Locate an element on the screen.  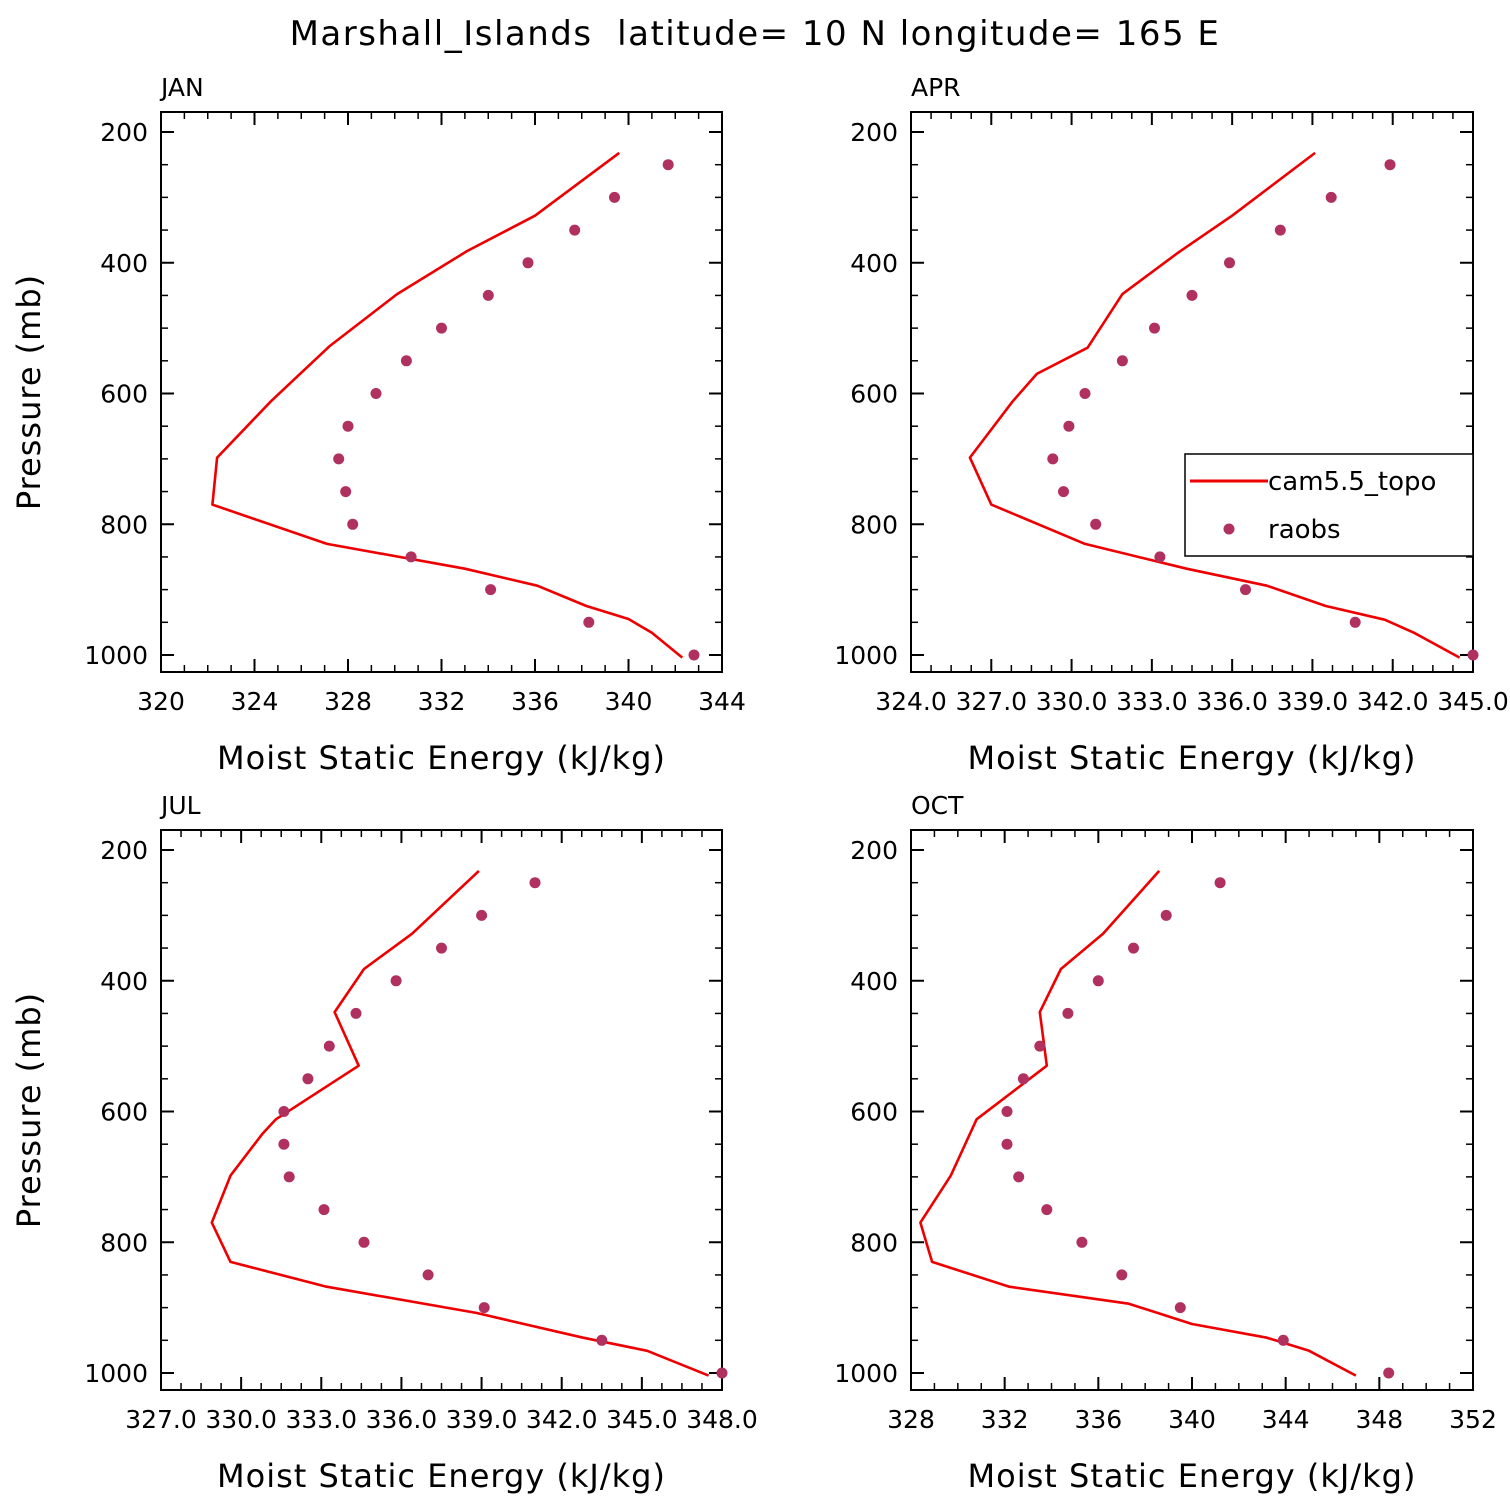
x-tick-label: 348.0 is located at coordinates (722, 1419).